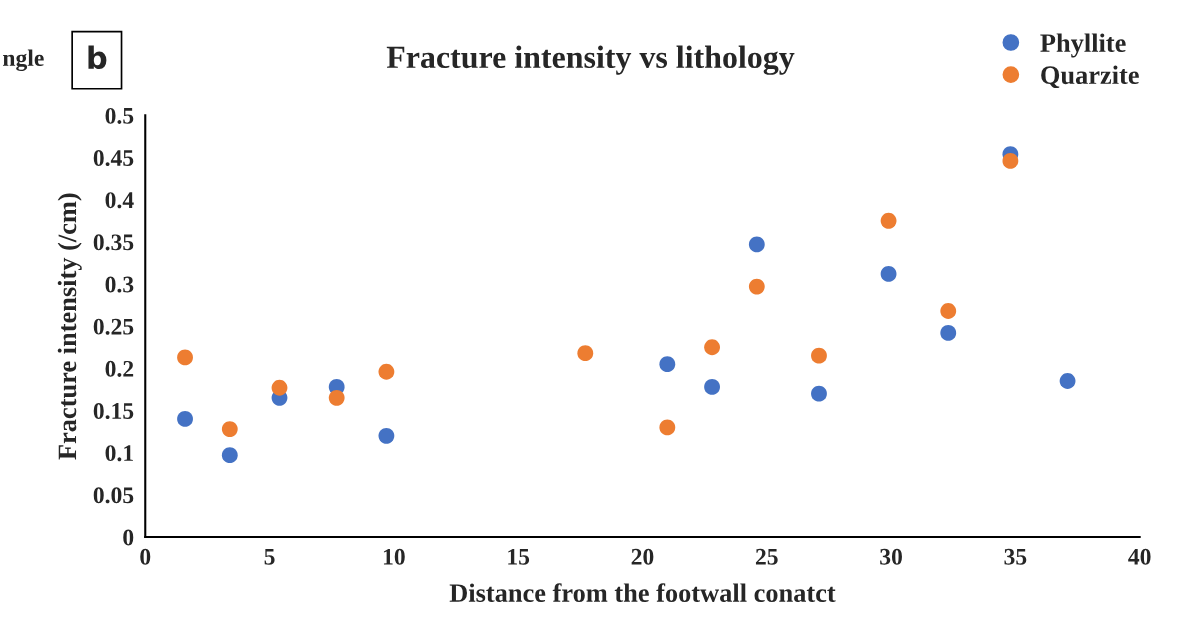 The width and height of the screenshot is (1181, 634). Describe the element at coordinates (97, 57) in the screenshot. I see `text: b` at that location.